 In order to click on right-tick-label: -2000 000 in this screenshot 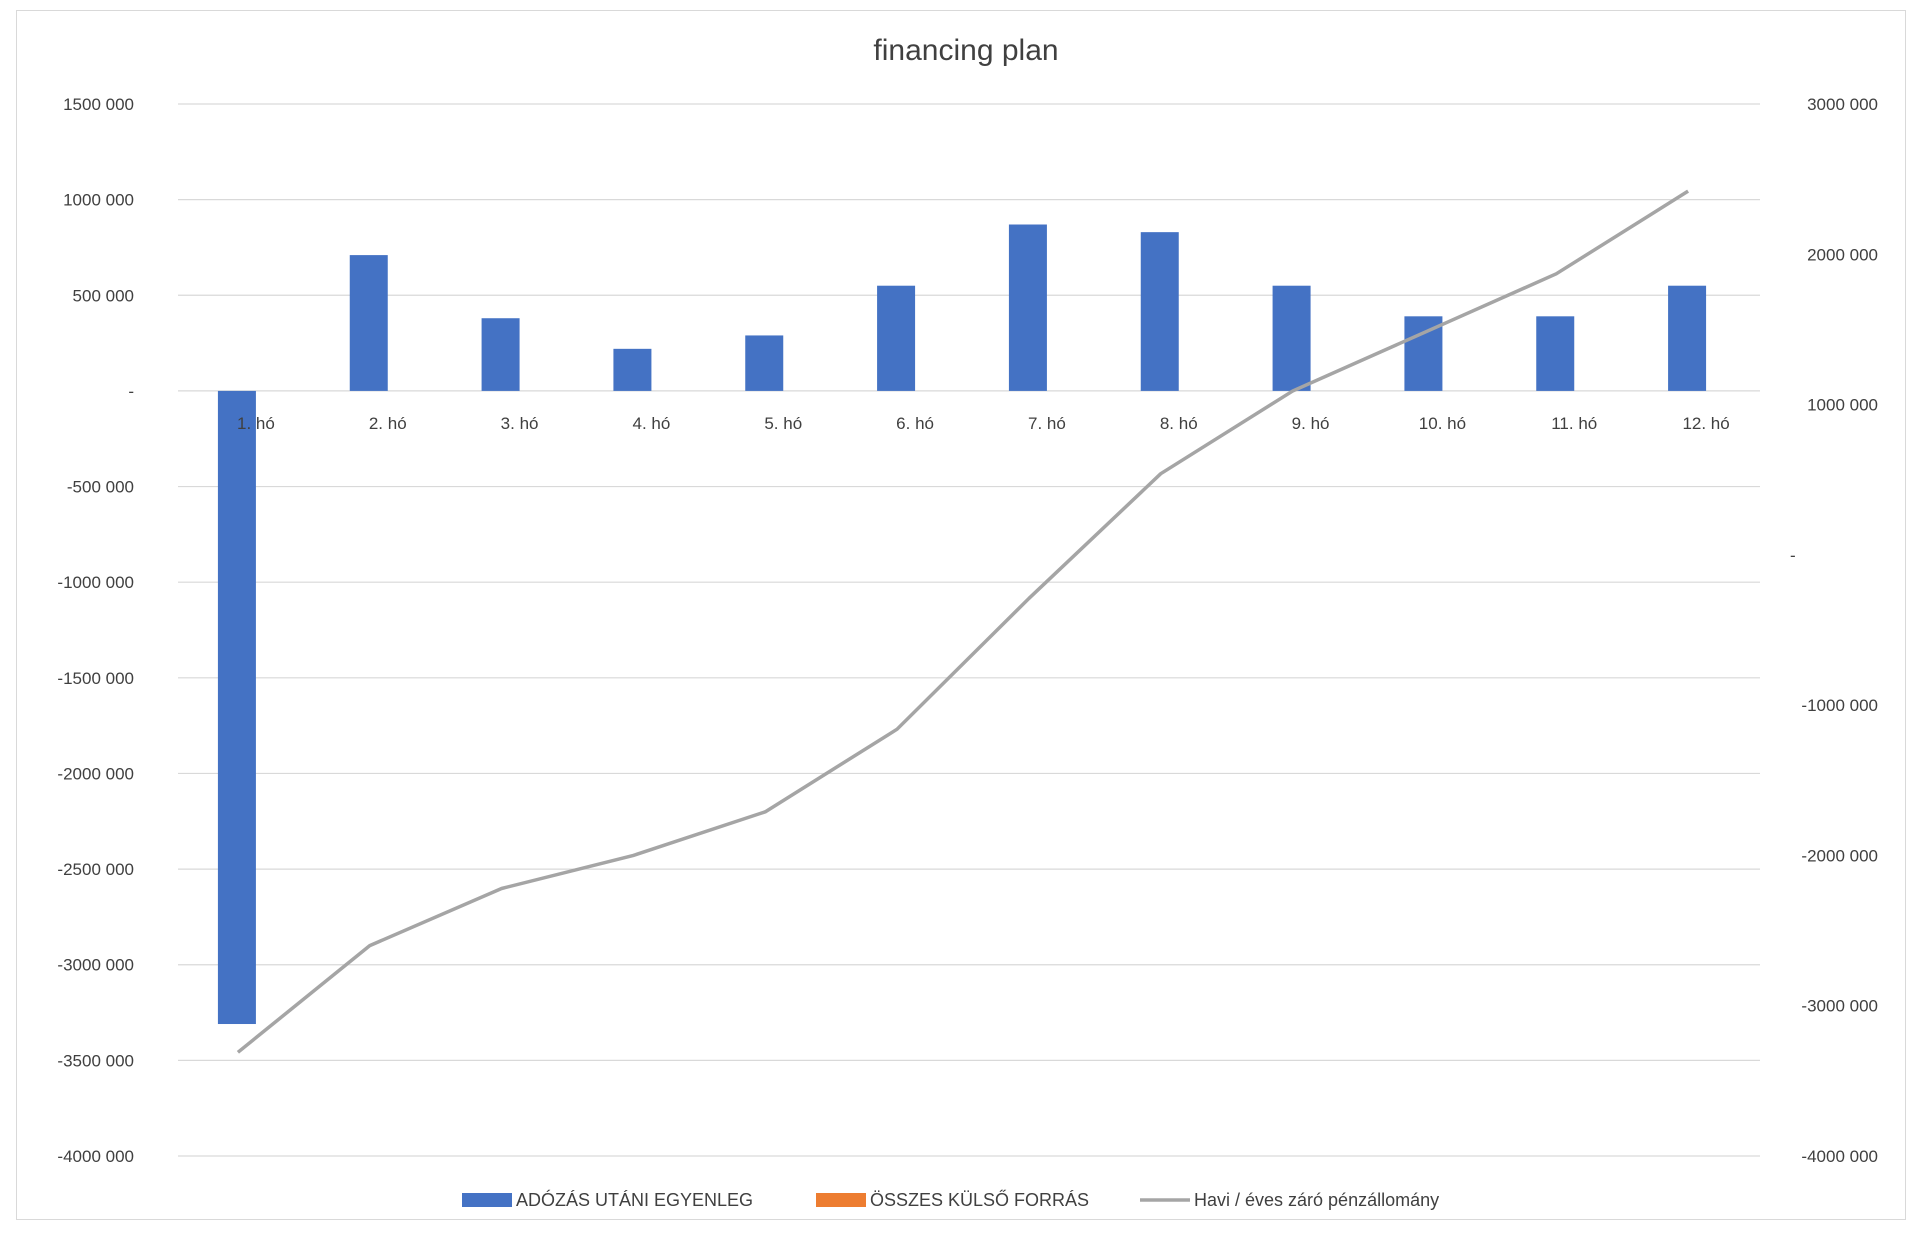, I will do `click(1839, 855)`.